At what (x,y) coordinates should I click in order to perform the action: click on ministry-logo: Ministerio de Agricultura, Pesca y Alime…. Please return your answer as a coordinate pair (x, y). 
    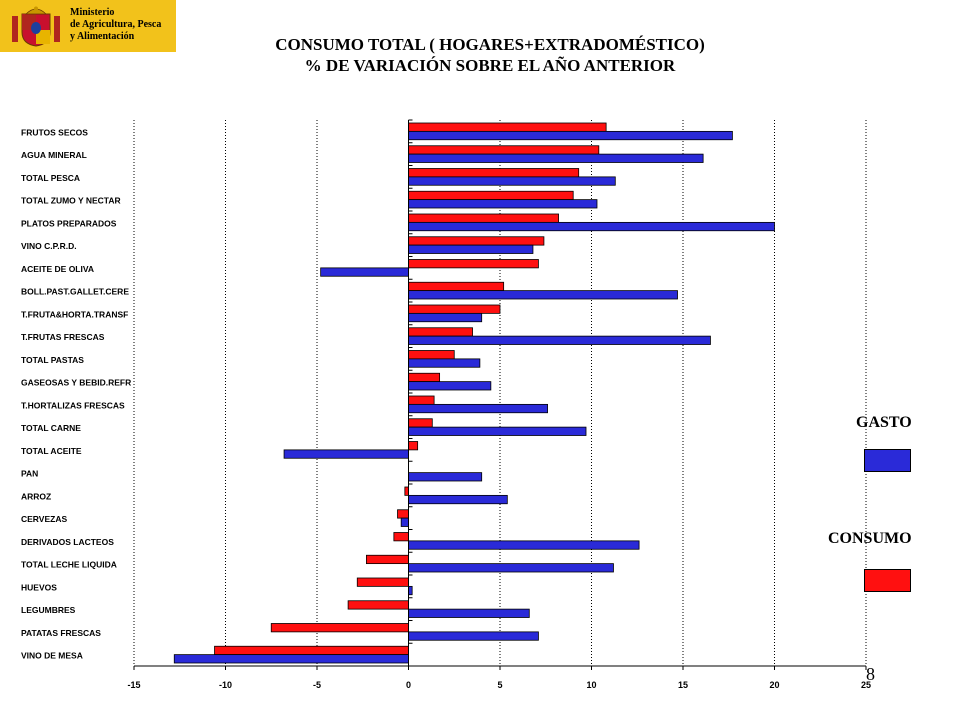
    Looking at the image, I should click on (88, 26).